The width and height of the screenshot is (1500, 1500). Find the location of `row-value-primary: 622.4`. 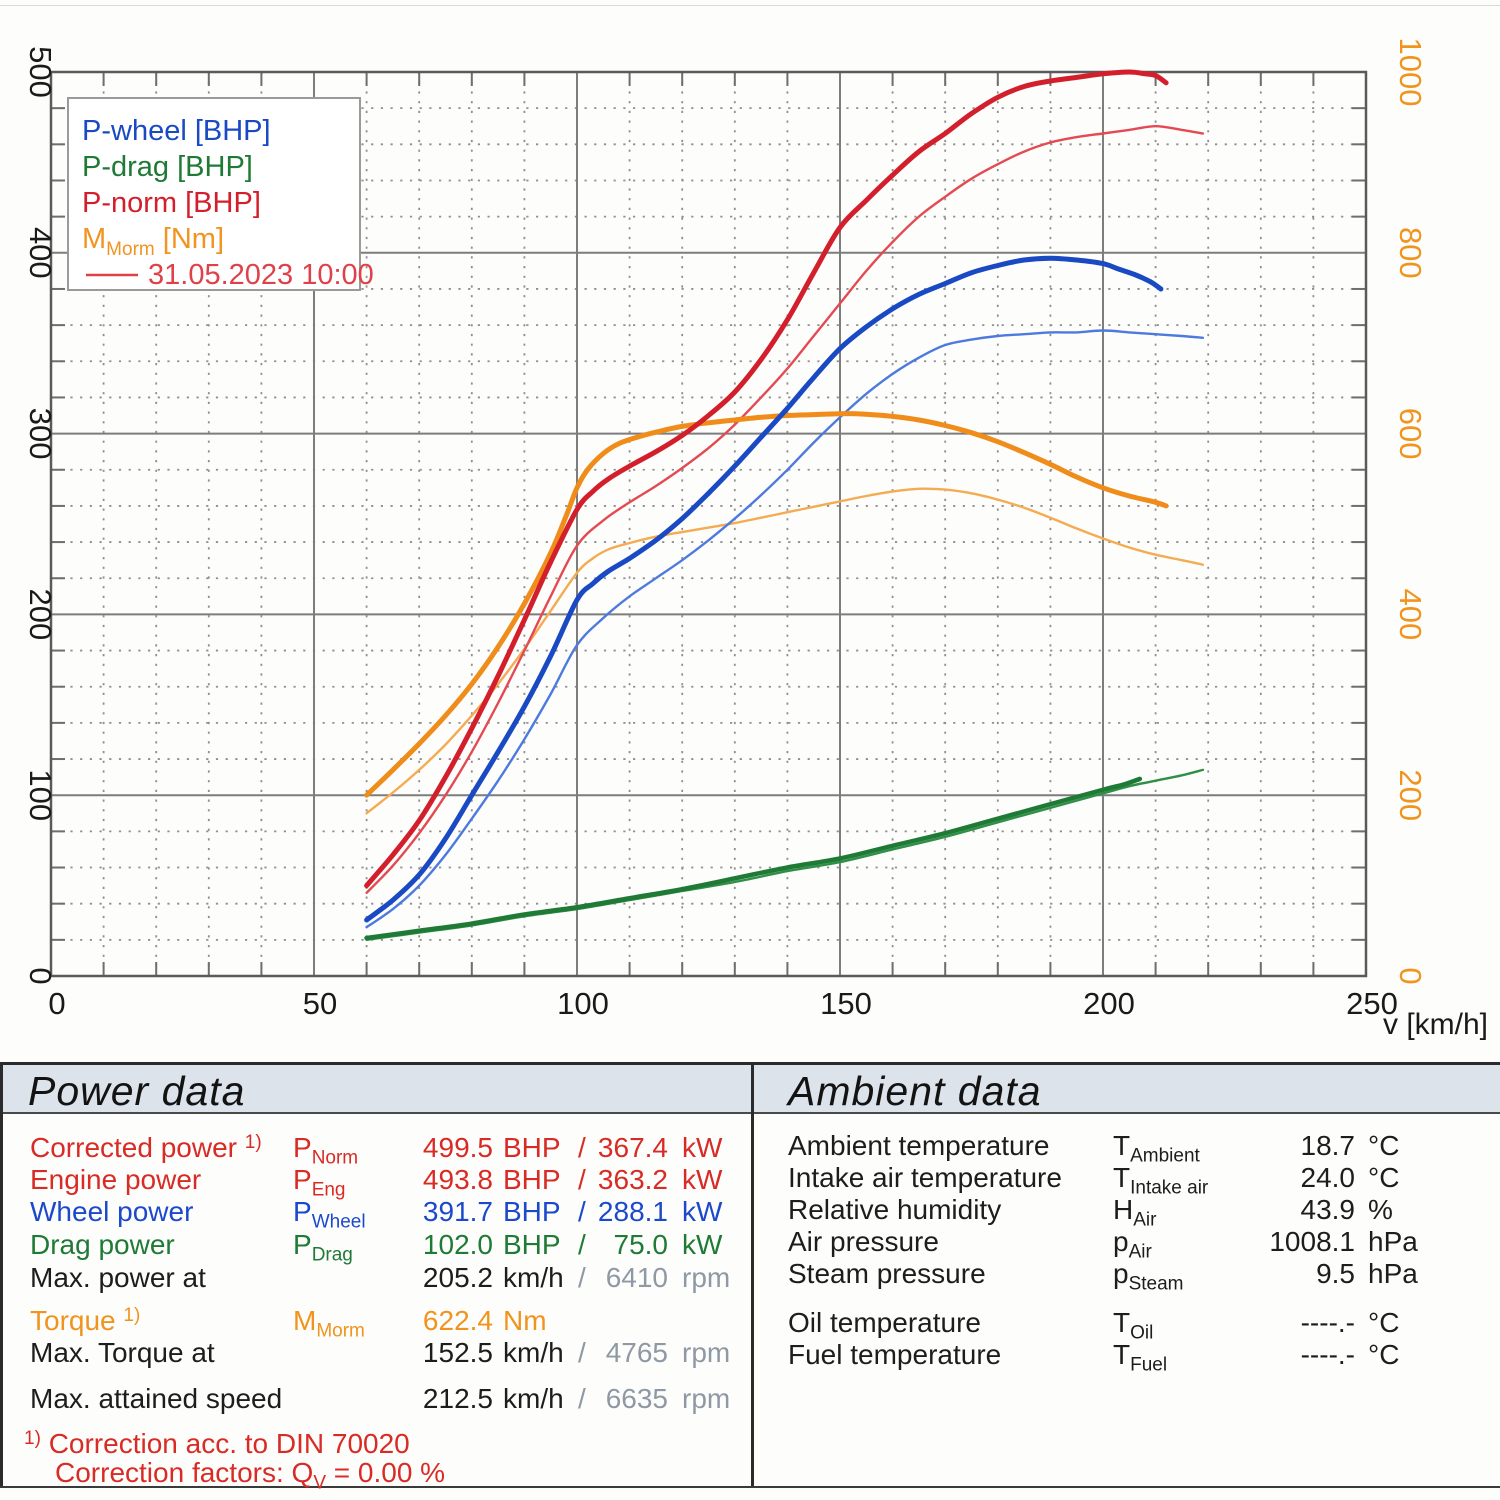

row-value-primary: 622.4 is located at coordinates (457, 1320).